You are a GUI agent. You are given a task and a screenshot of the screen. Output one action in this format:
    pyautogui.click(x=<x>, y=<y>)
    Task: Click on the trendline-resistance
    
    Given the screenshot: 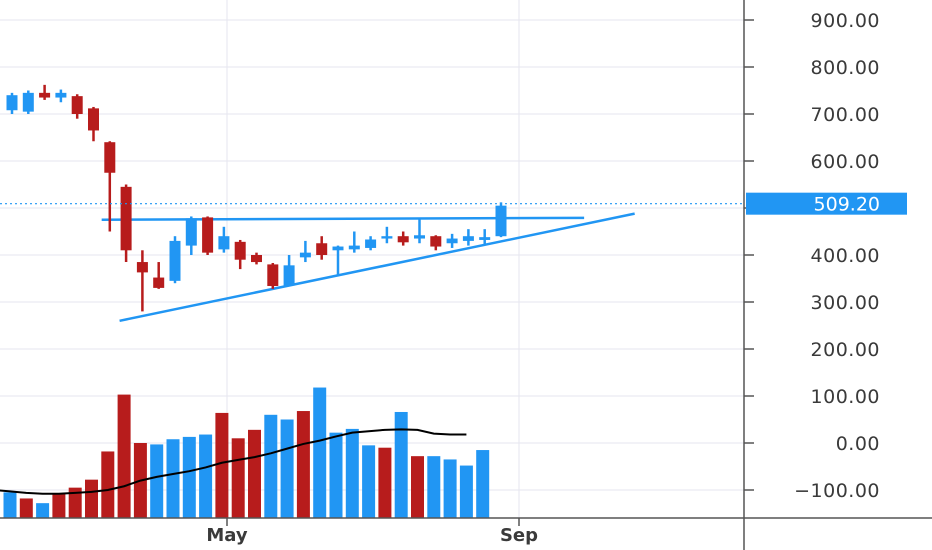 What is the action you would take?
    pyautogui.click(x=343, y=218)
    